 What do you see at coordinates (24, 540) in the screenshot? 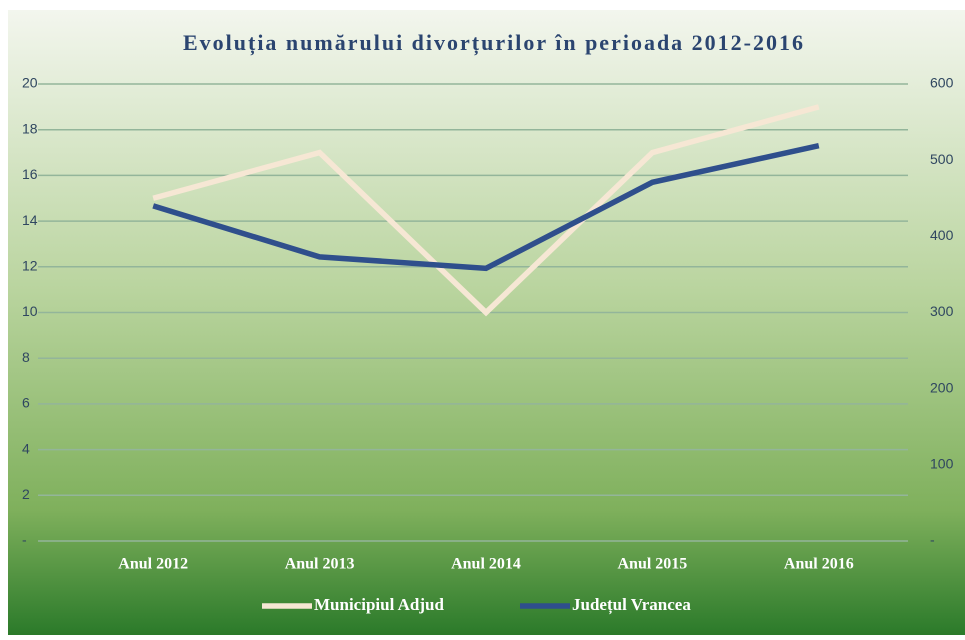
I see `y-tick-label: -` at bounding box center [24, 540].